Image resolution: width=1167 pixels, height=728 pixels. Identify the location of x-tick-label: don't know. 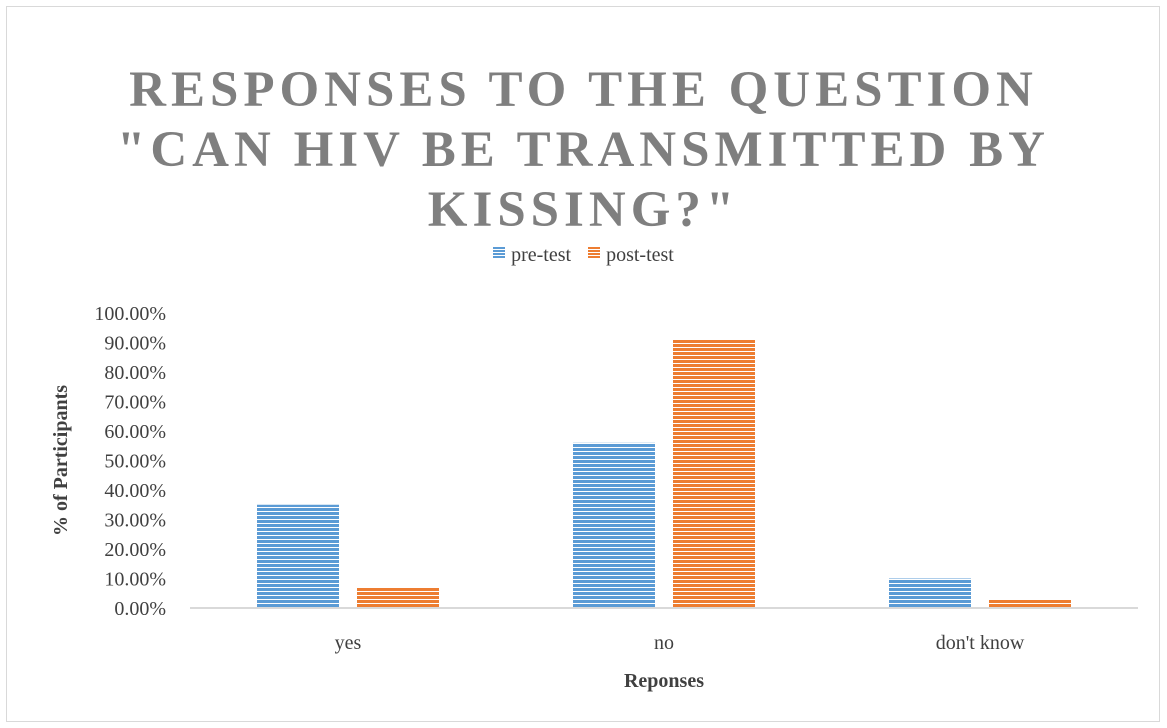
(980, 643).